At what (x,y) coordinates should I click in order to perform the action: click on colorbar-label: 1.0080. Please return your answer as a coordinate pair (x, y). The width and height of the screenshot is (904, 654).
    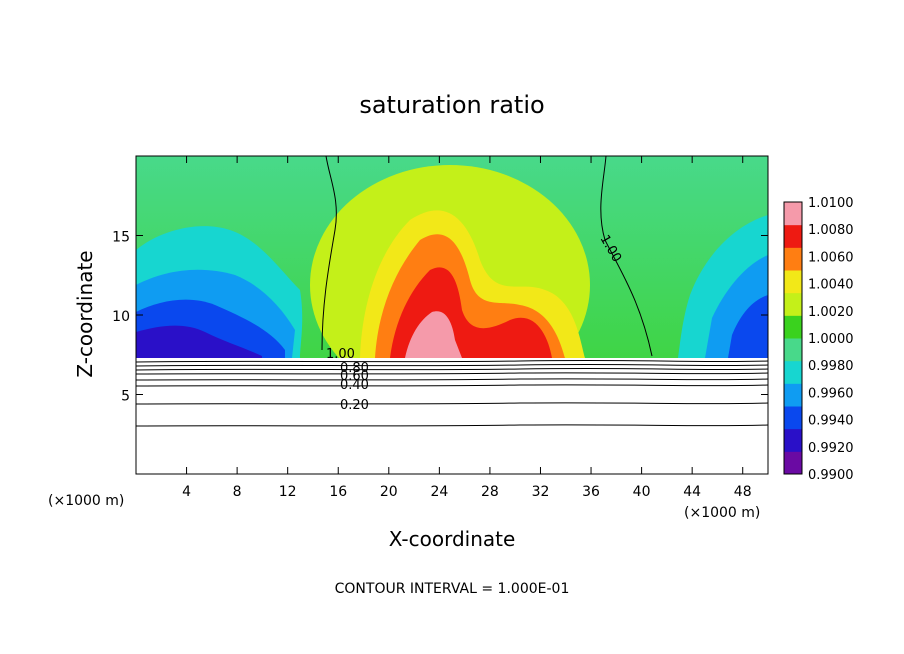
    Looking at the image, I should click on (831, 230).